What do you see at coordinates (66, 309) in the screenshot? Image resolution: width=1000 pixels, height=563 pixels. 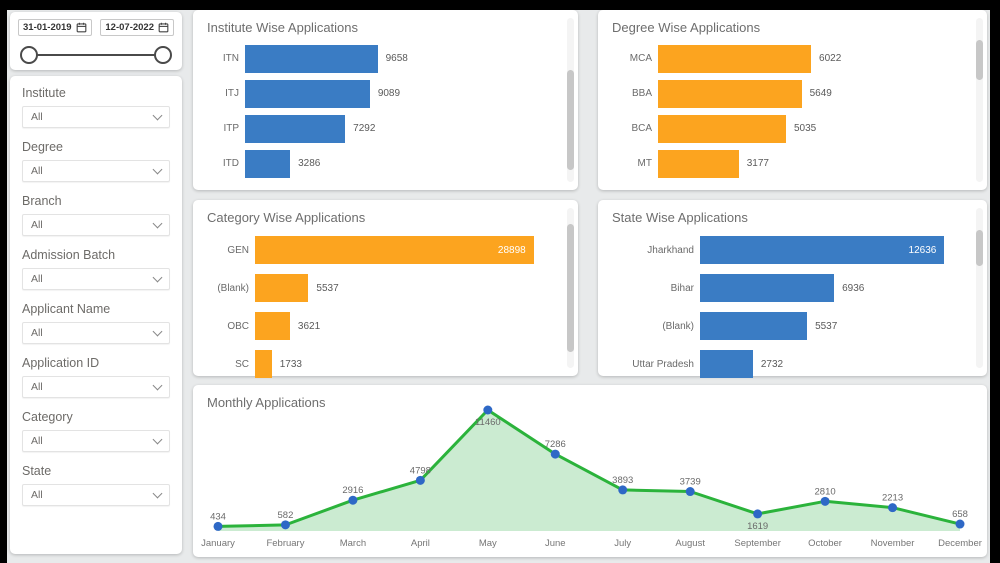 I see `filter-label-applicant-name: Applicant Name` at bounding box center [66, 309].